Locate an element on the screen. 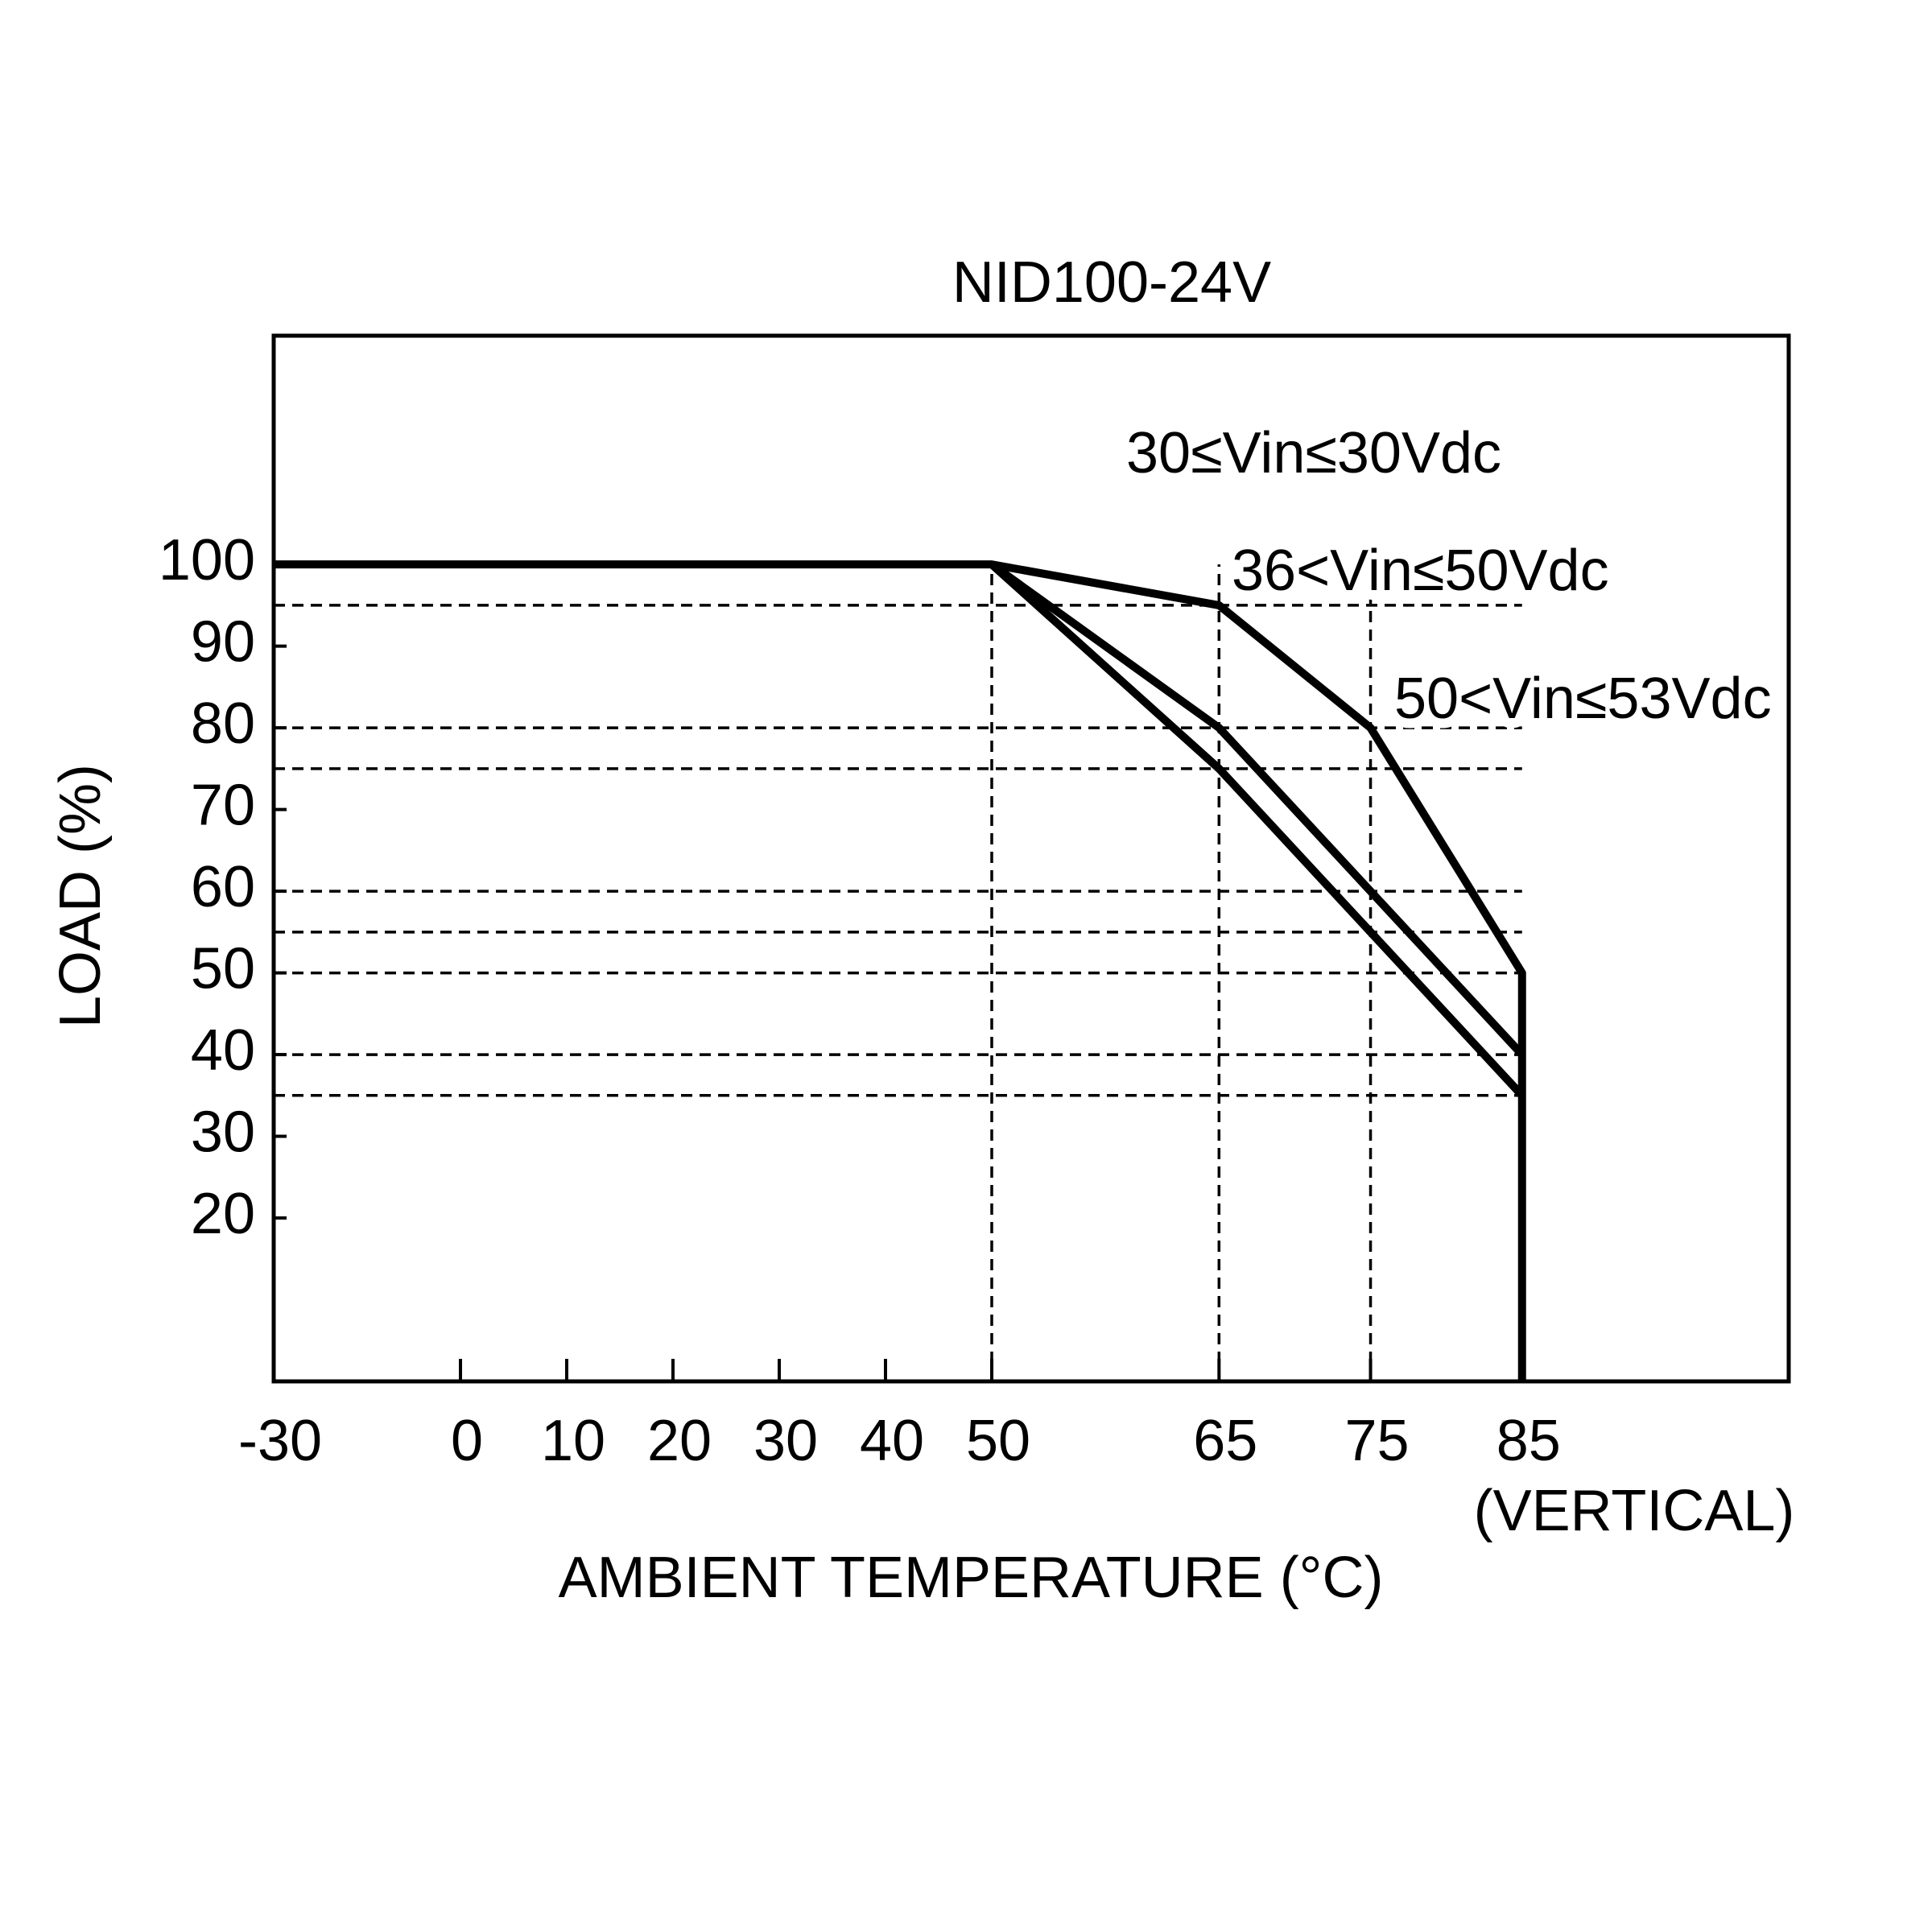  series-label: 50<Vin≤53Vdc is located at coordinates (1583, 699).